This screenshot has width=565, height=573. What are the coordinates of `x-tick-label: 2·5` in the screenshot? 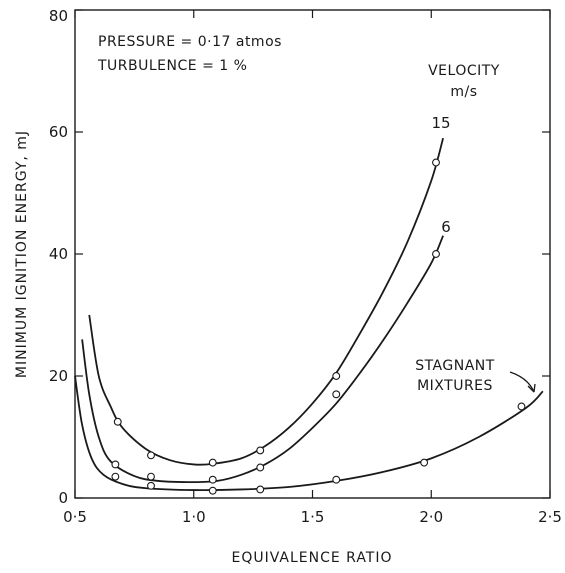 It's located at (550, 517).